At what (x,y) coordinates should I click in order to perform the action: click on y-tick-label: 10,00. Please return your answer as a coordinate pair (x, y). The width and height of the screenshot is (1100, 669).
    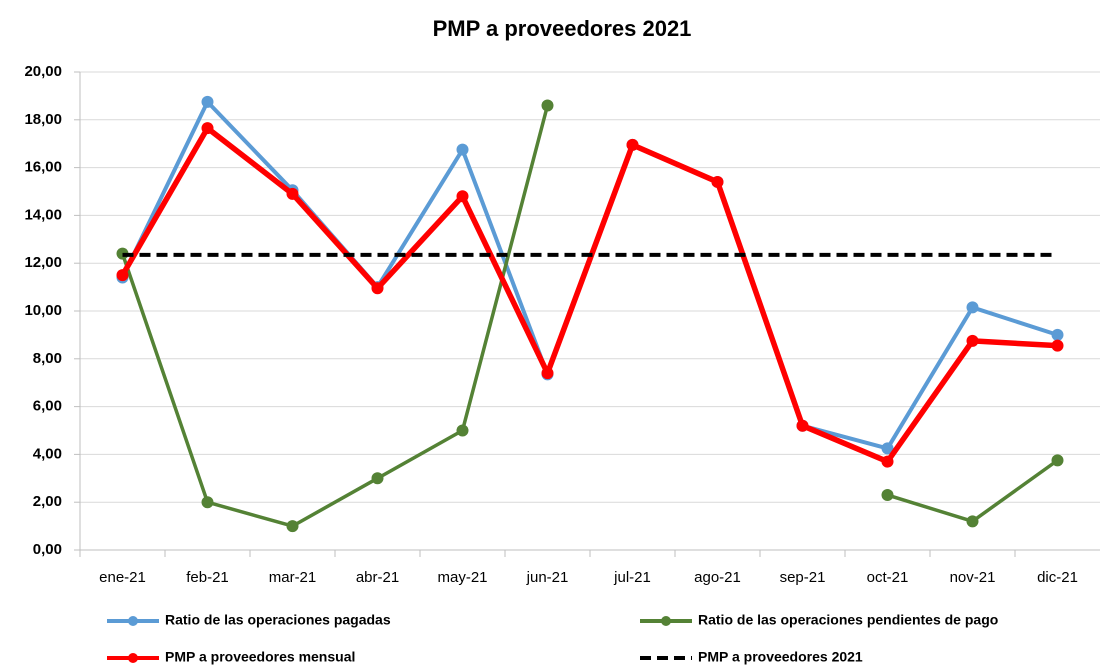
    Looking at the image, I should click on (43, 310).